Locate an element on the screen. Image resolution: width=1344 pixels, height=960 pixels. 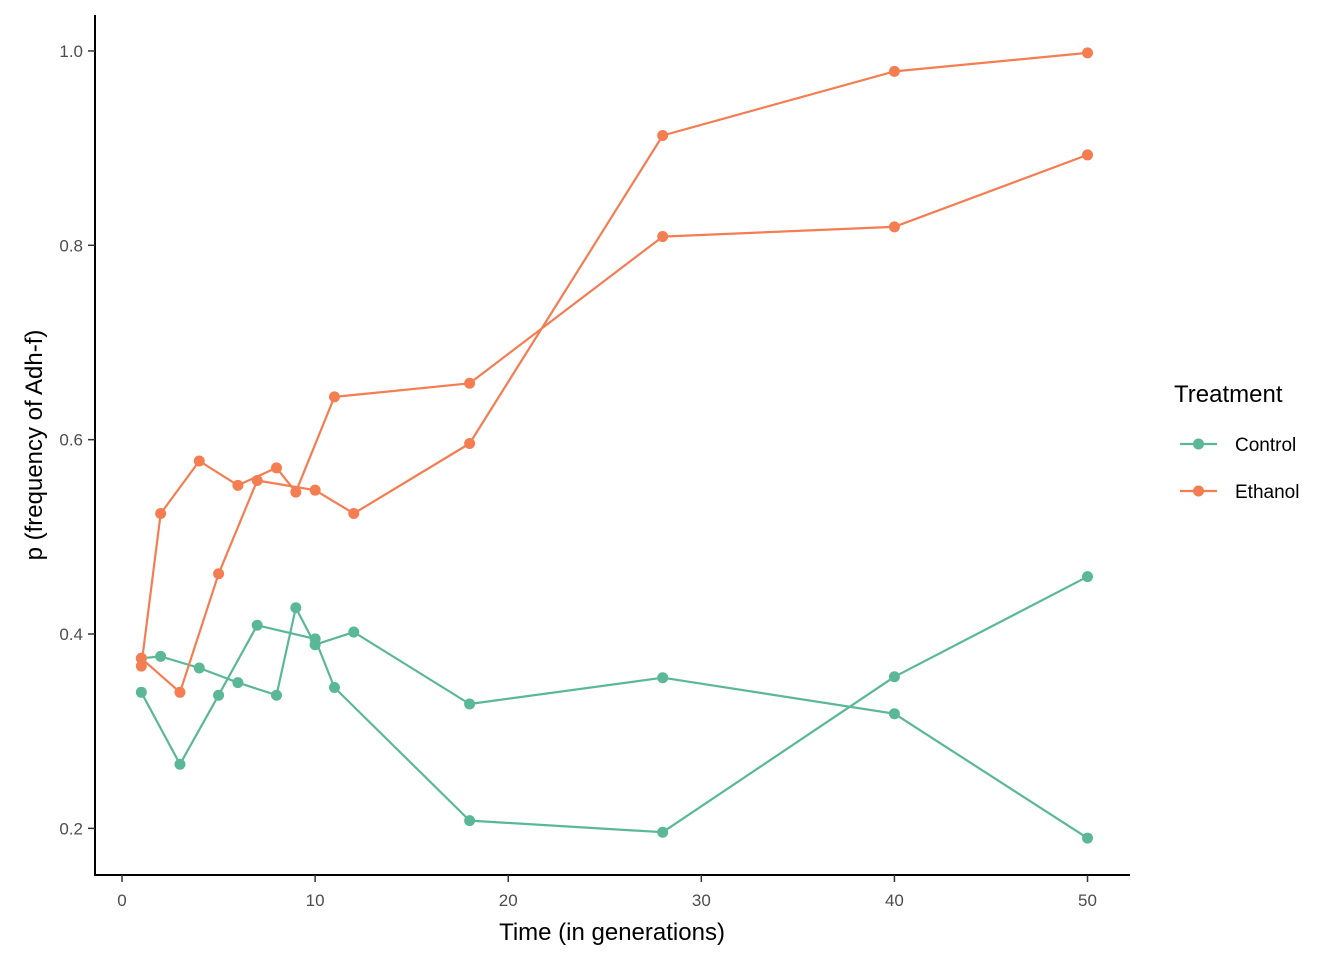
legend-label: Control is located at coordinates (1265, 445).